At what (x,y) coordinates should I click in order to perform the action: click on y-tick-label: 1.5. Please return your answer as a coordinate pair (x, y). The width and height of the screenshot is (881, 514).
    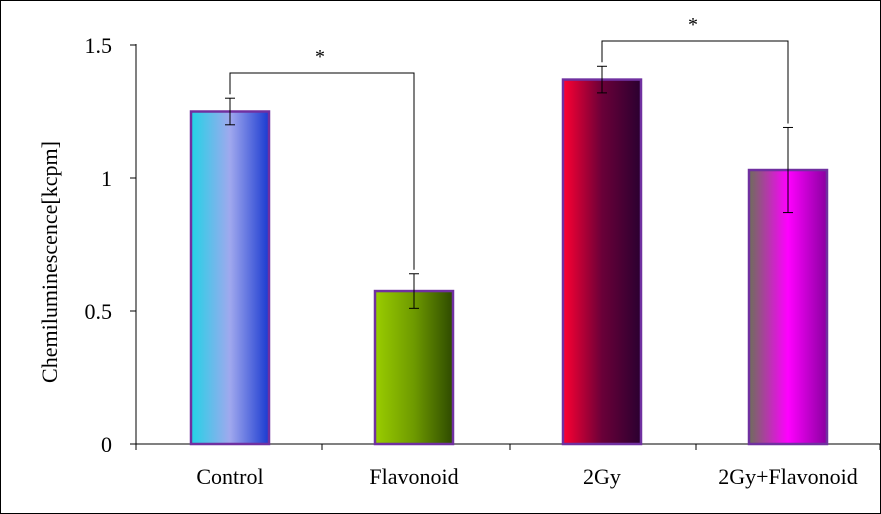
    Looking at the image, I should click on (99, 45).